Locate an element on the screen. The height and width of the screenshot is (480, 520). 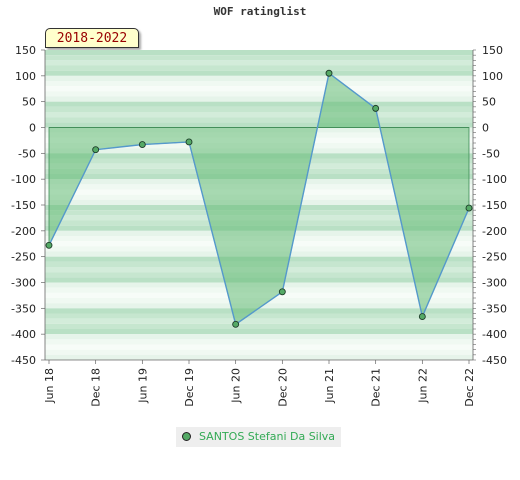
y-tick-label-right: -50 is located at coordinates (491, 153).